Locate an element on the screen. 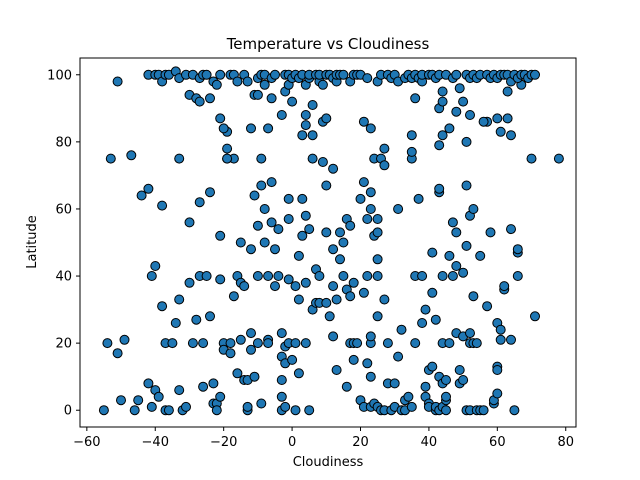 Image resolution: width=640 pixels, height=480 pixels. y-tick-label: 80 is located at coordinates (63, 142).